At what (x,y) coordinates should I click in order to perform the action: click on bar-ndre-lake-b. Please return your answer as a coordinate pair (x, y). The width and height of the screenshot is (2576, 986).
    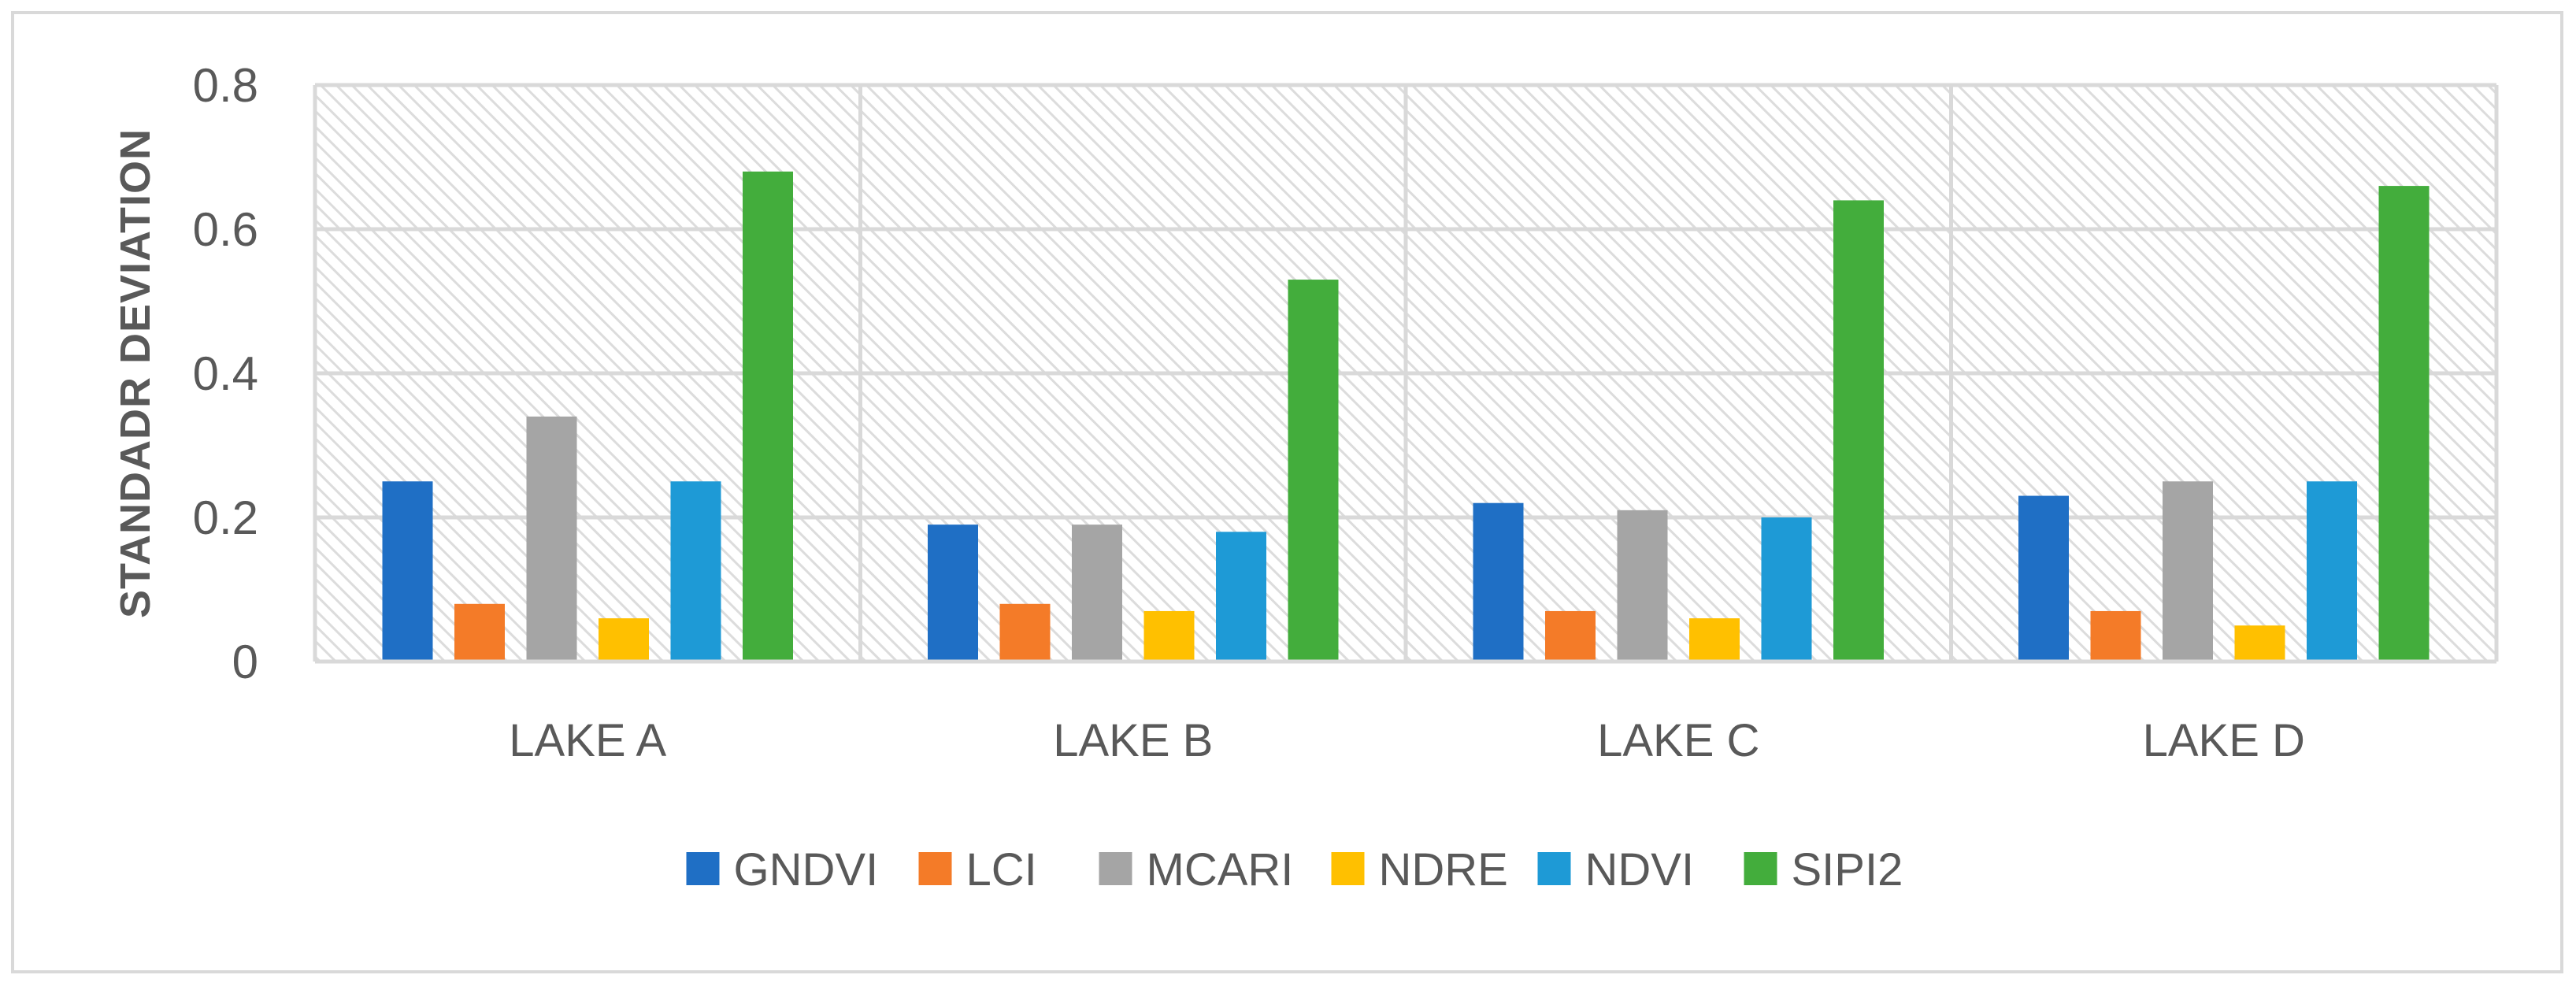
    Looking at the image, I should click on (1169, 636).